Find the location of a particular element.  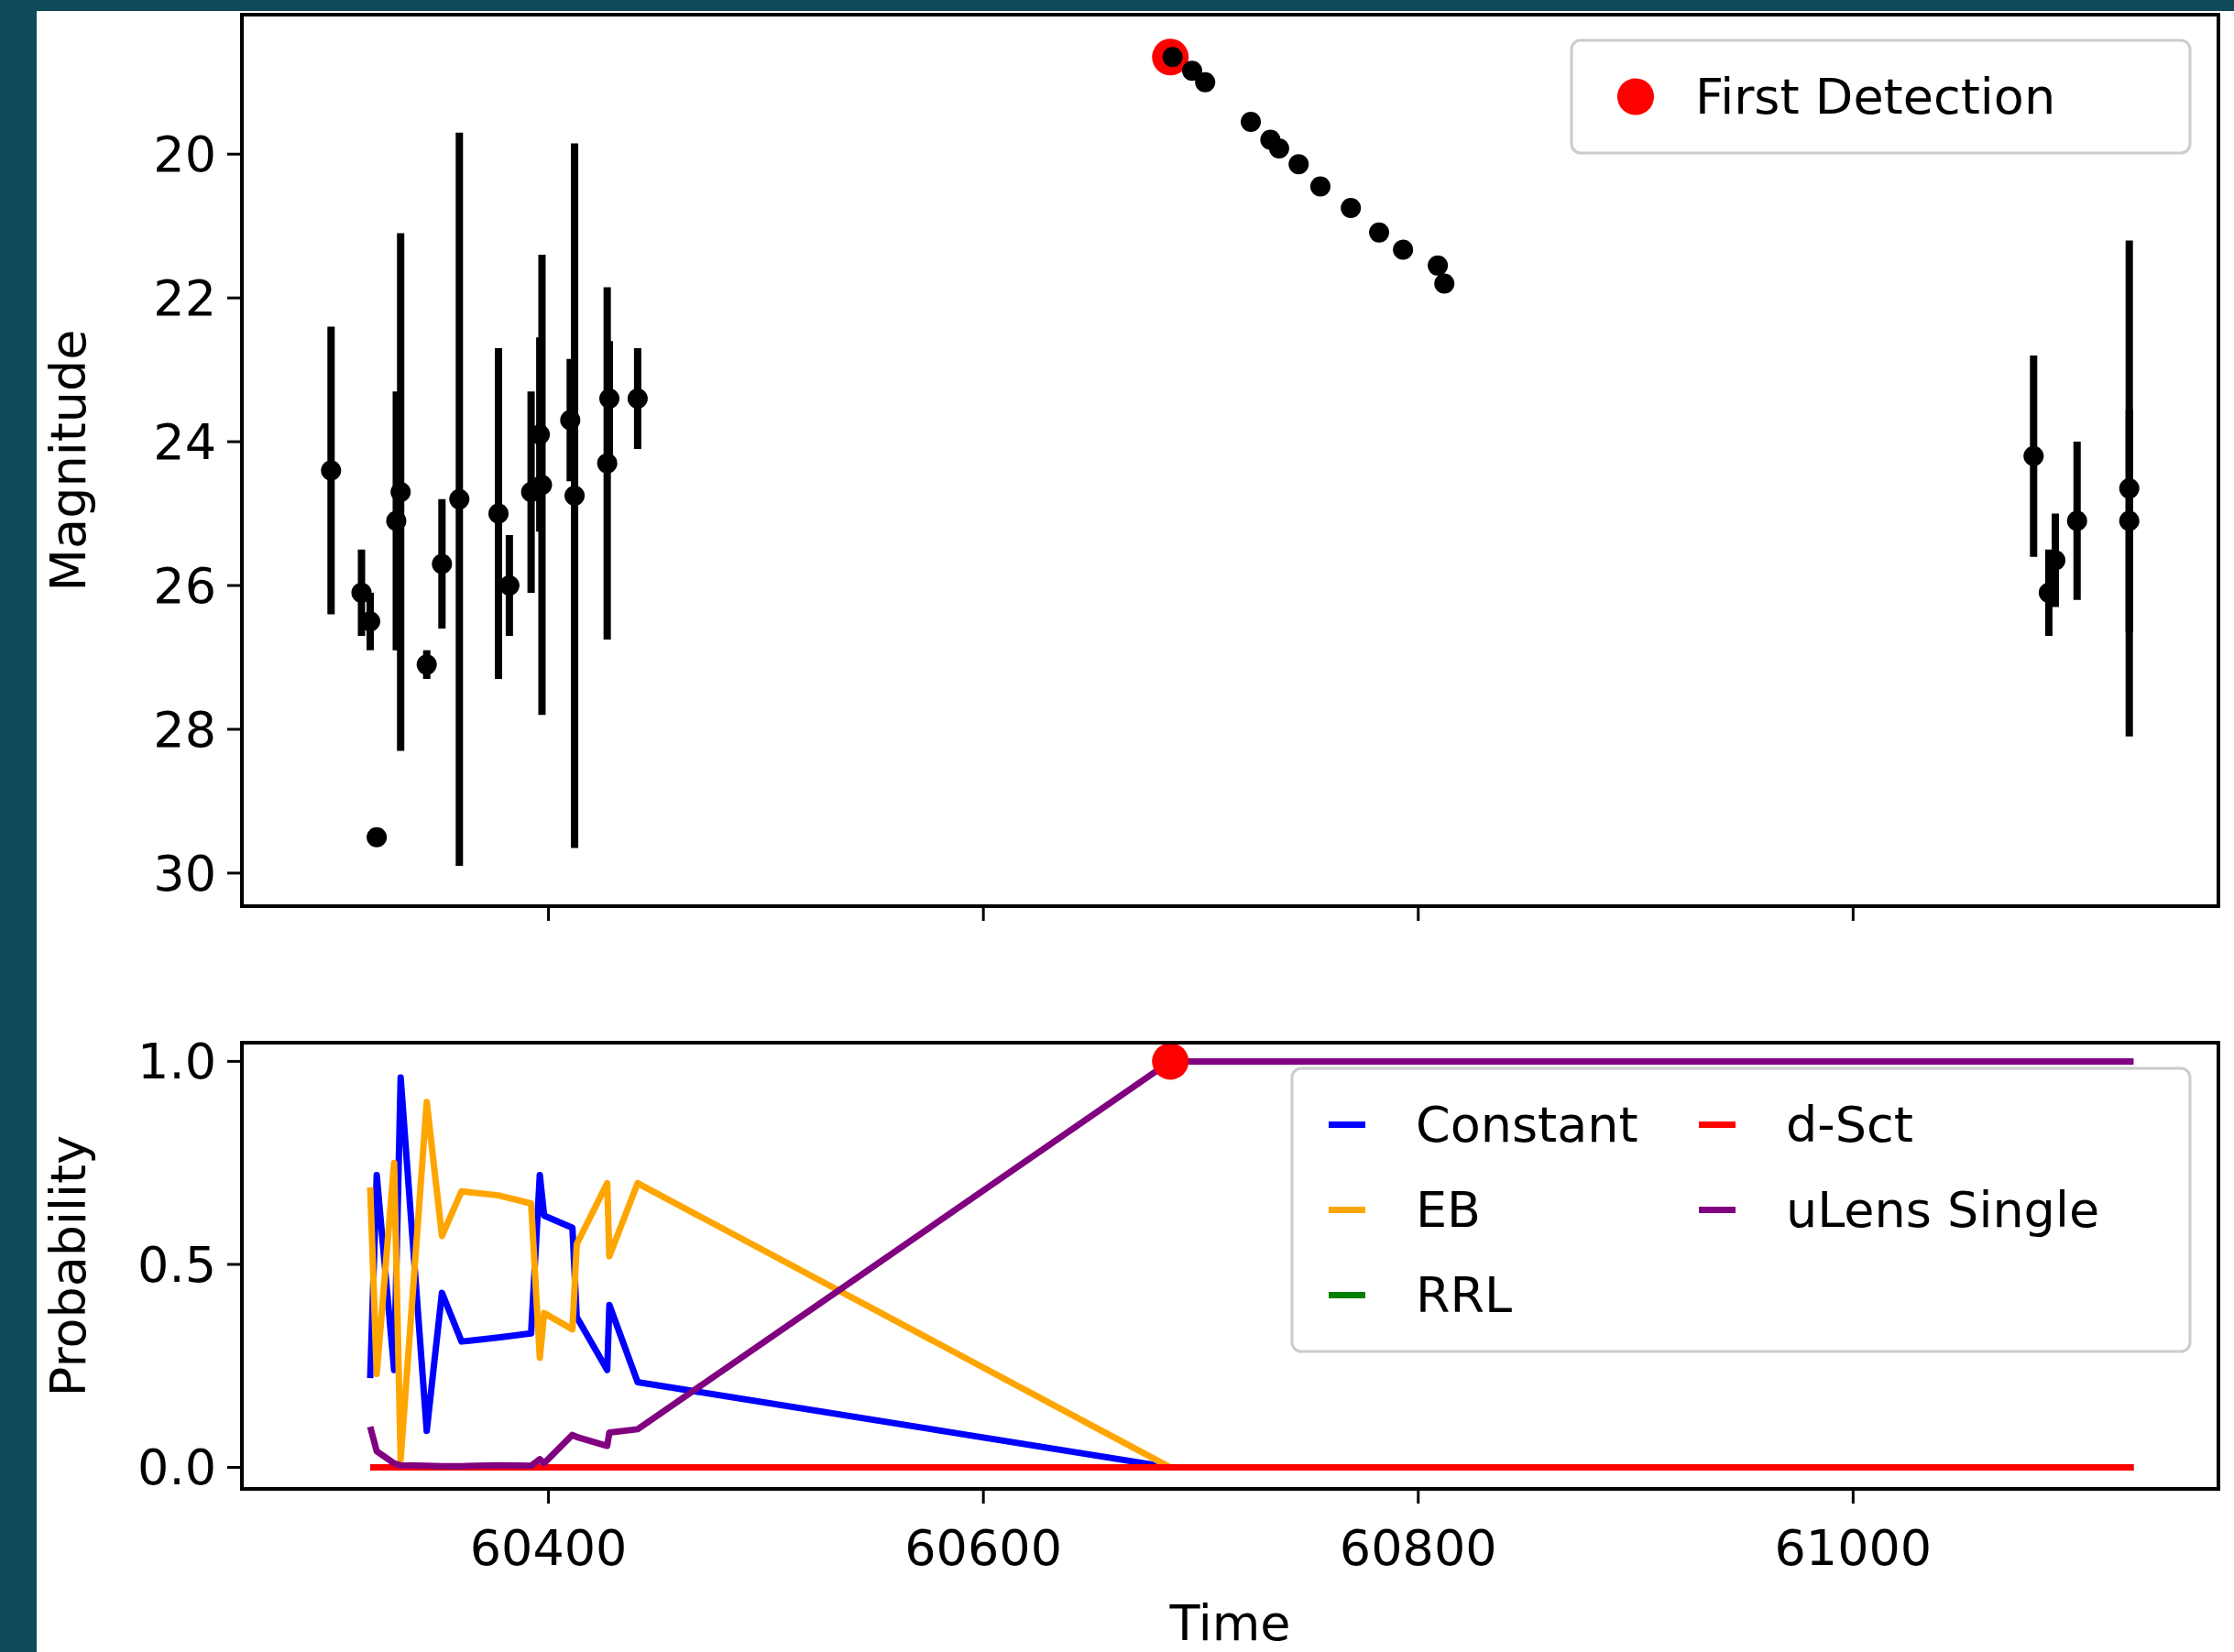

y-tick-label: 20 is located at coordinates (184, 155).